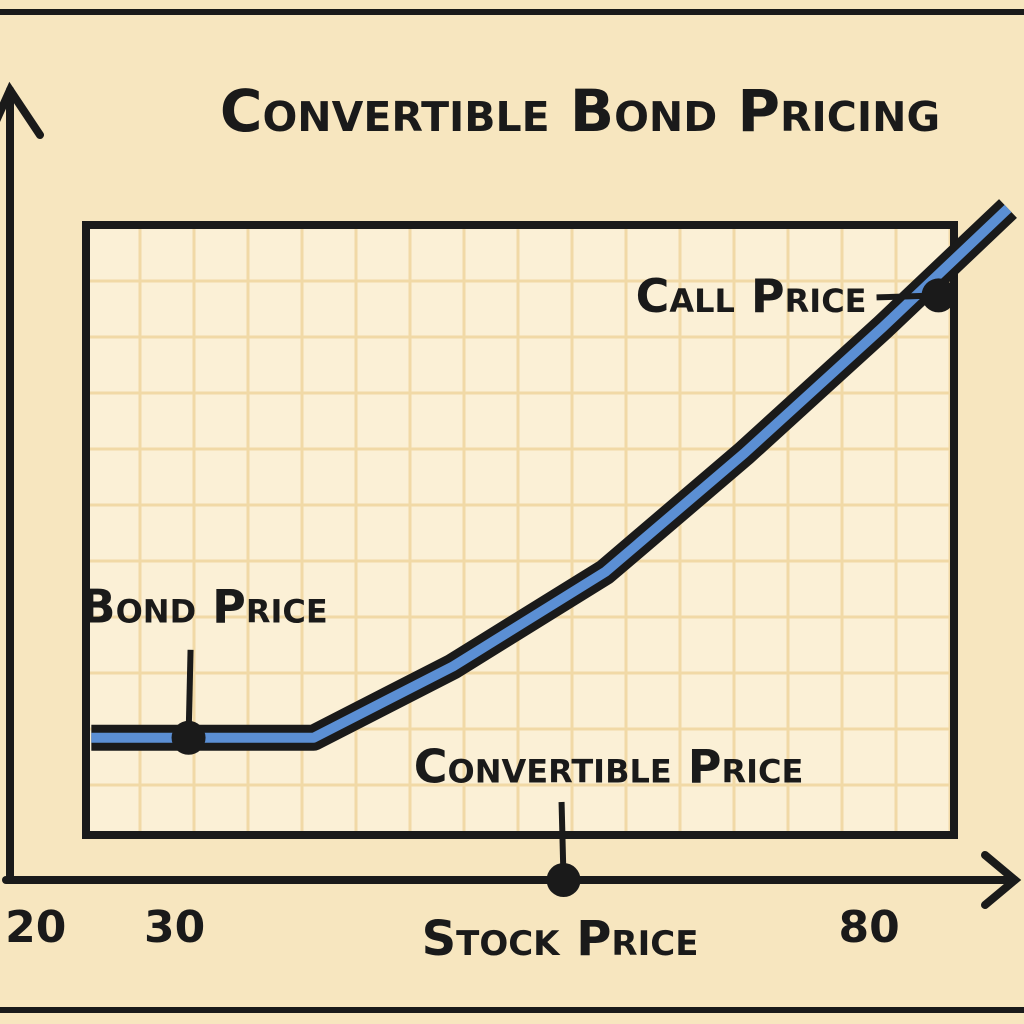 The height and width of the screenshot is (1024, 1024). What do you see at coordinates (580, 111) in the screenshot?
I see `chart-title: Convertible Bond Pricing` at bounding box center [580, 111].